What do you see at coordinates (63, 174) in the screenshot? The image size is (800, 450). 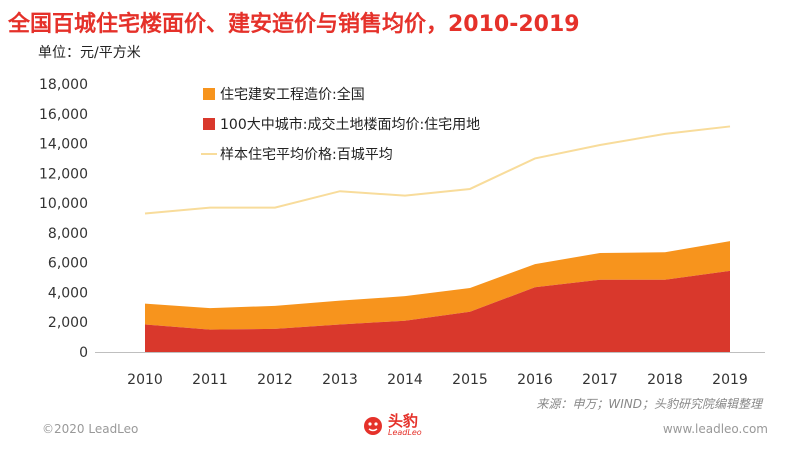 I see `y-tick-label: 12,000` at bounding box center [63, 174].